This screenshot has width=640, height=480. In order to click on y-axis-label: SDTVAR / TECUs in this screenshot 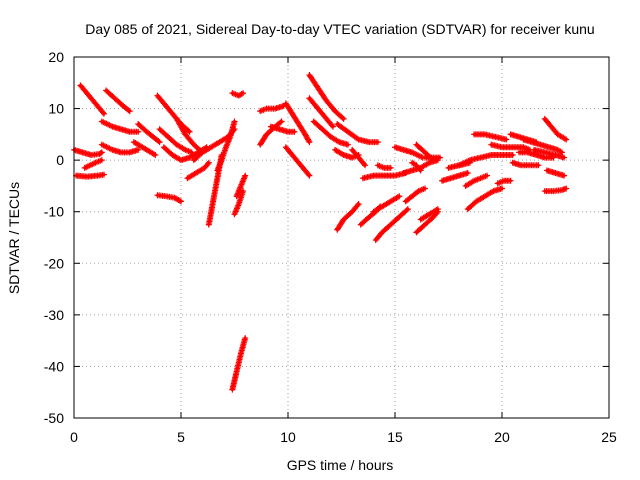, I will do `click(14, 238)`.